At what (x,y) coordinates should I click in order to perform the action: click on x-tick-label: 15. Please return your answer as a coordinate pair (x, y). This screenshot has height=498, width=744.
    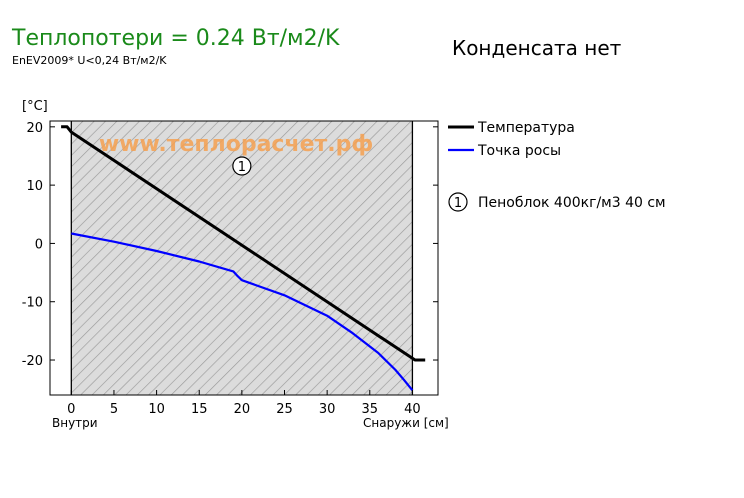
    Looking at the image, I should click on (199, 409).